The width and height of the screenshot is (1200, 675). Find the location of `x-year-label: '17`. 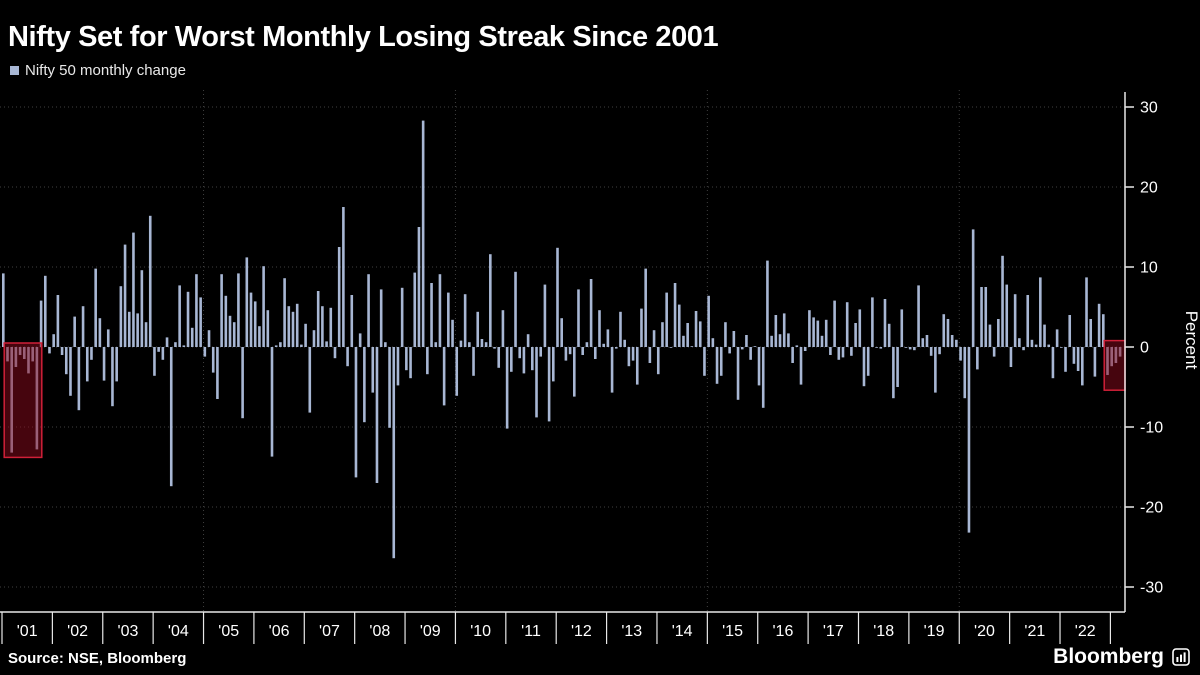

x-year-label: '17 is located at coordinates (833, 631).